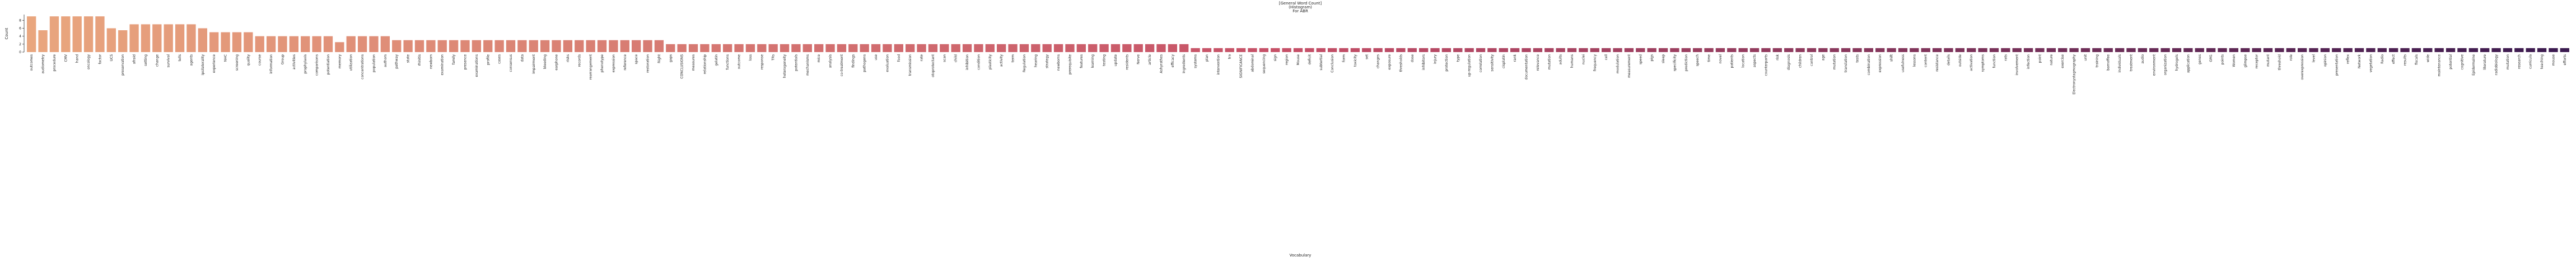 This screenshot has width=2576, height=280. What do you see at coordinates (545, 62) in the screenshot?
I see `x-tick-label: bleeding` at bounding box center [545, 62].